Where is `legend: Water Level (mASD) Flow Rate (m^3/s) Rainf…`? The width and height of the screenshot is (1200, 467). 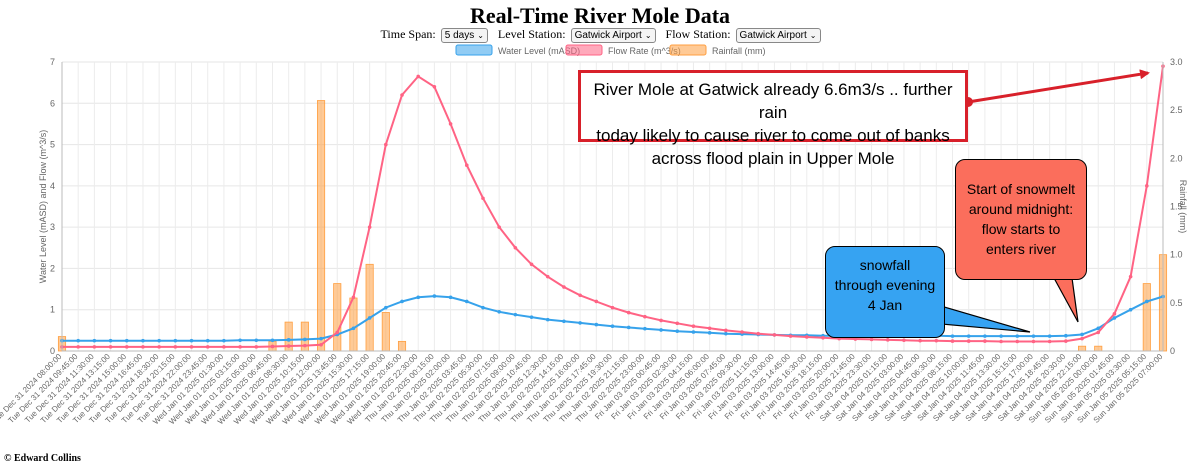 legend: Water Level (mASD) Flow Rate (m^3/s) Rainf… is located at coordinates (610, 50).